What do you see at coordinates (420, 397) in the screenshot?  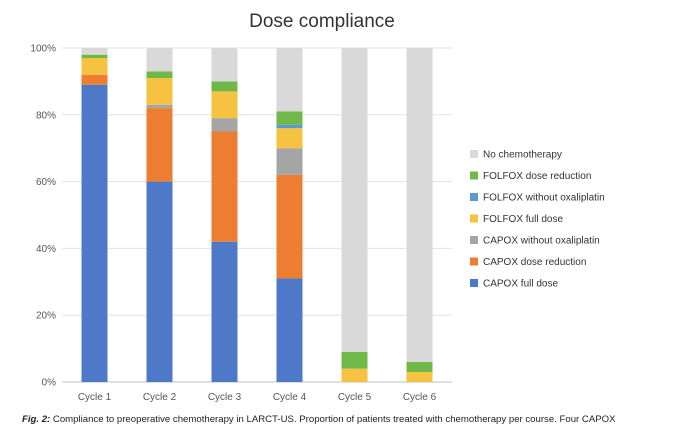 I see `x-tick-label: Cycle 6` at bounding box center [420, 397].